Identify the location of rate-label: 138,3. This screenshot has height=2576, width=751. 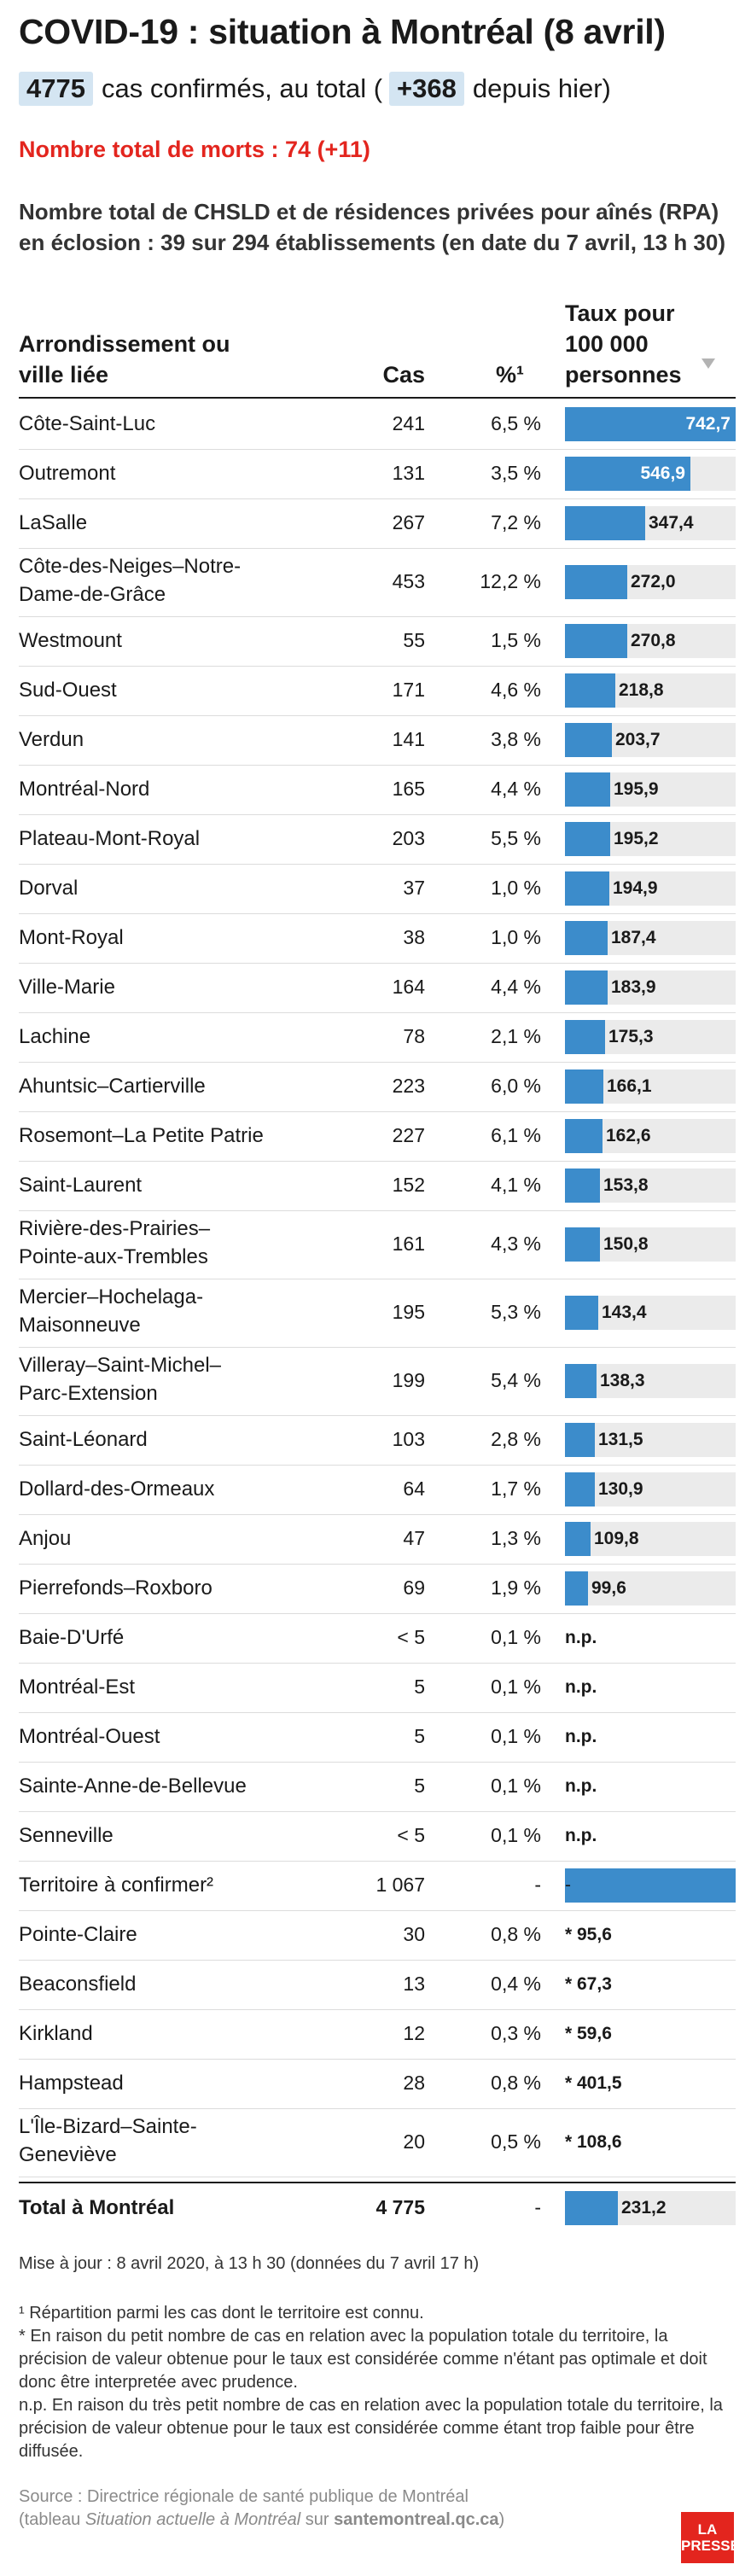
(622, 1380).